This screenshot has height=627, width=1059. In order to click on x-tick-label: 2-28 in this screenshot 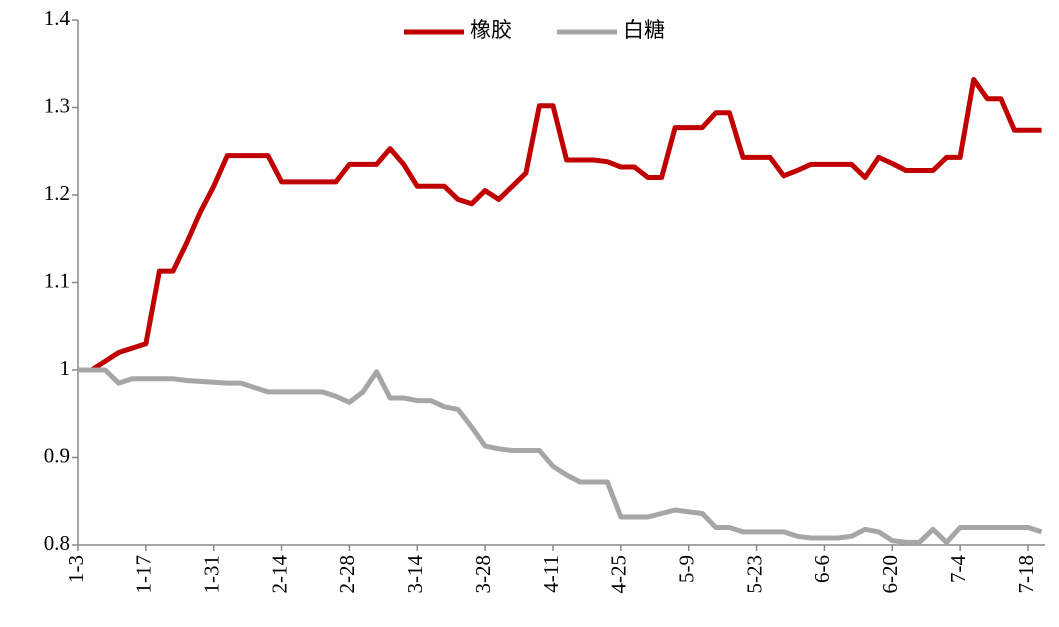, I will do `click(347, 574)`.